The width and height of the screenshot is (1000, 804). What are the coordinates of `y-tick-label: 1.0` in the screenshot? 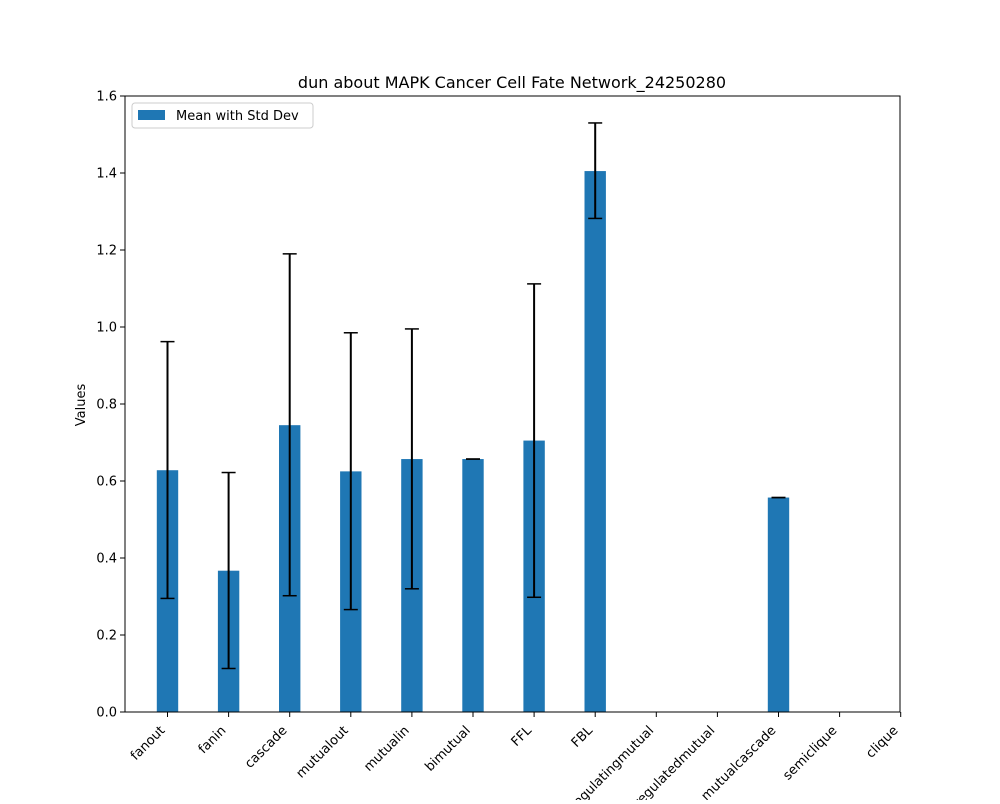 It's located at (106, 328).